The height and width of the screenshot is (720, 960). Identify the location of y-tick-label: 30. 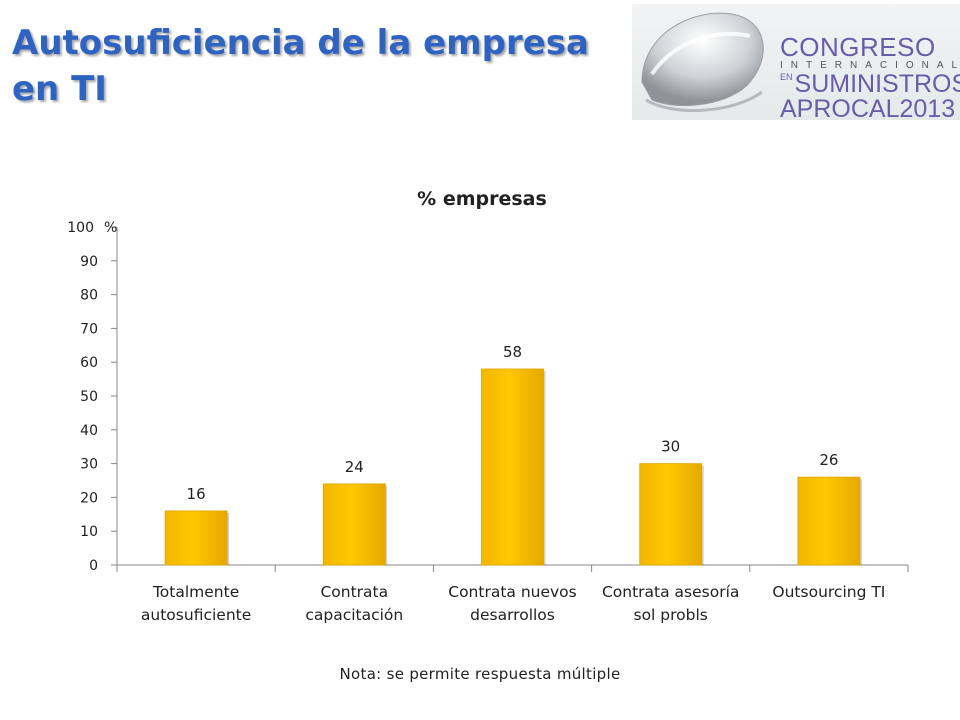
(89, 465).